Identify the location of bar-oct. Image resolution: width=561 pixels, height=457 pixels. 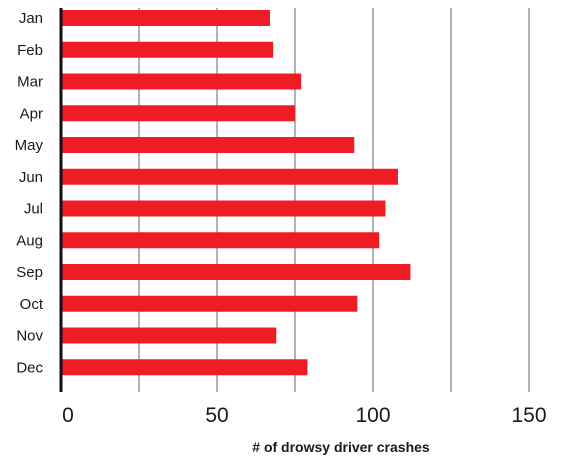
(209, 303).